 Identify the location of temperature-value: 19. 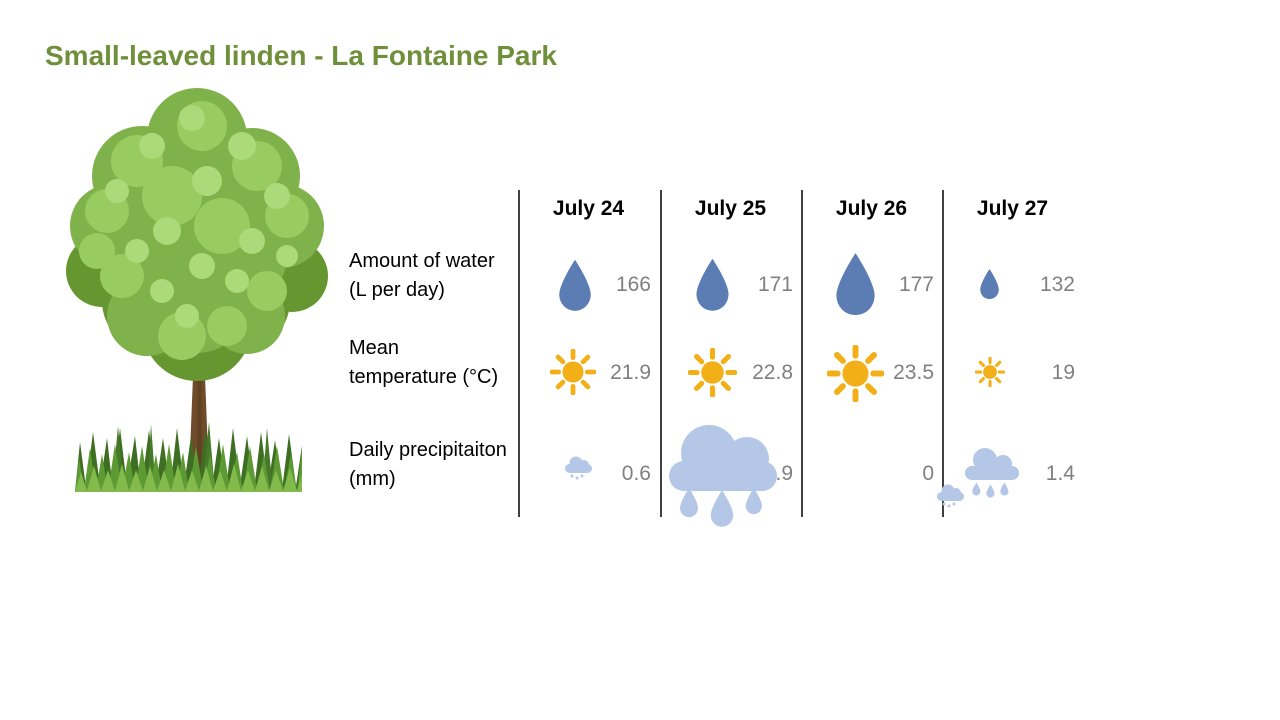
(1063, 372).